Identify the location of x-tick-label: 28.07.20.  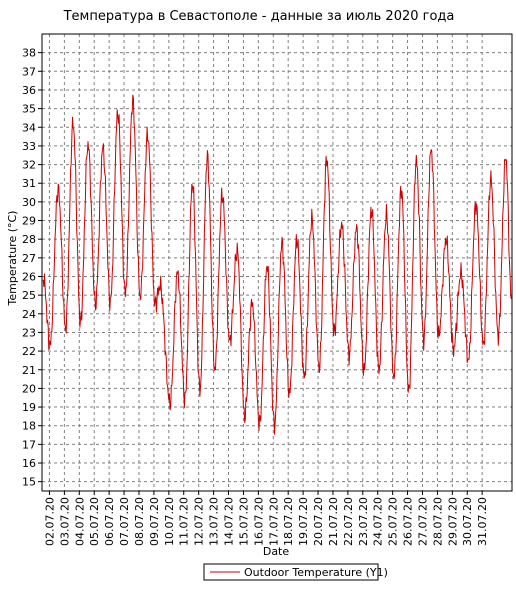
(437, 521).